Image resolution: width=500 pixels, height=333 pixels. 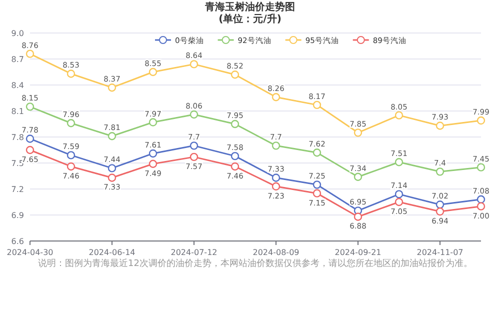 I want to click on y-tick-label: 8.4, so click(x=17, y=85).